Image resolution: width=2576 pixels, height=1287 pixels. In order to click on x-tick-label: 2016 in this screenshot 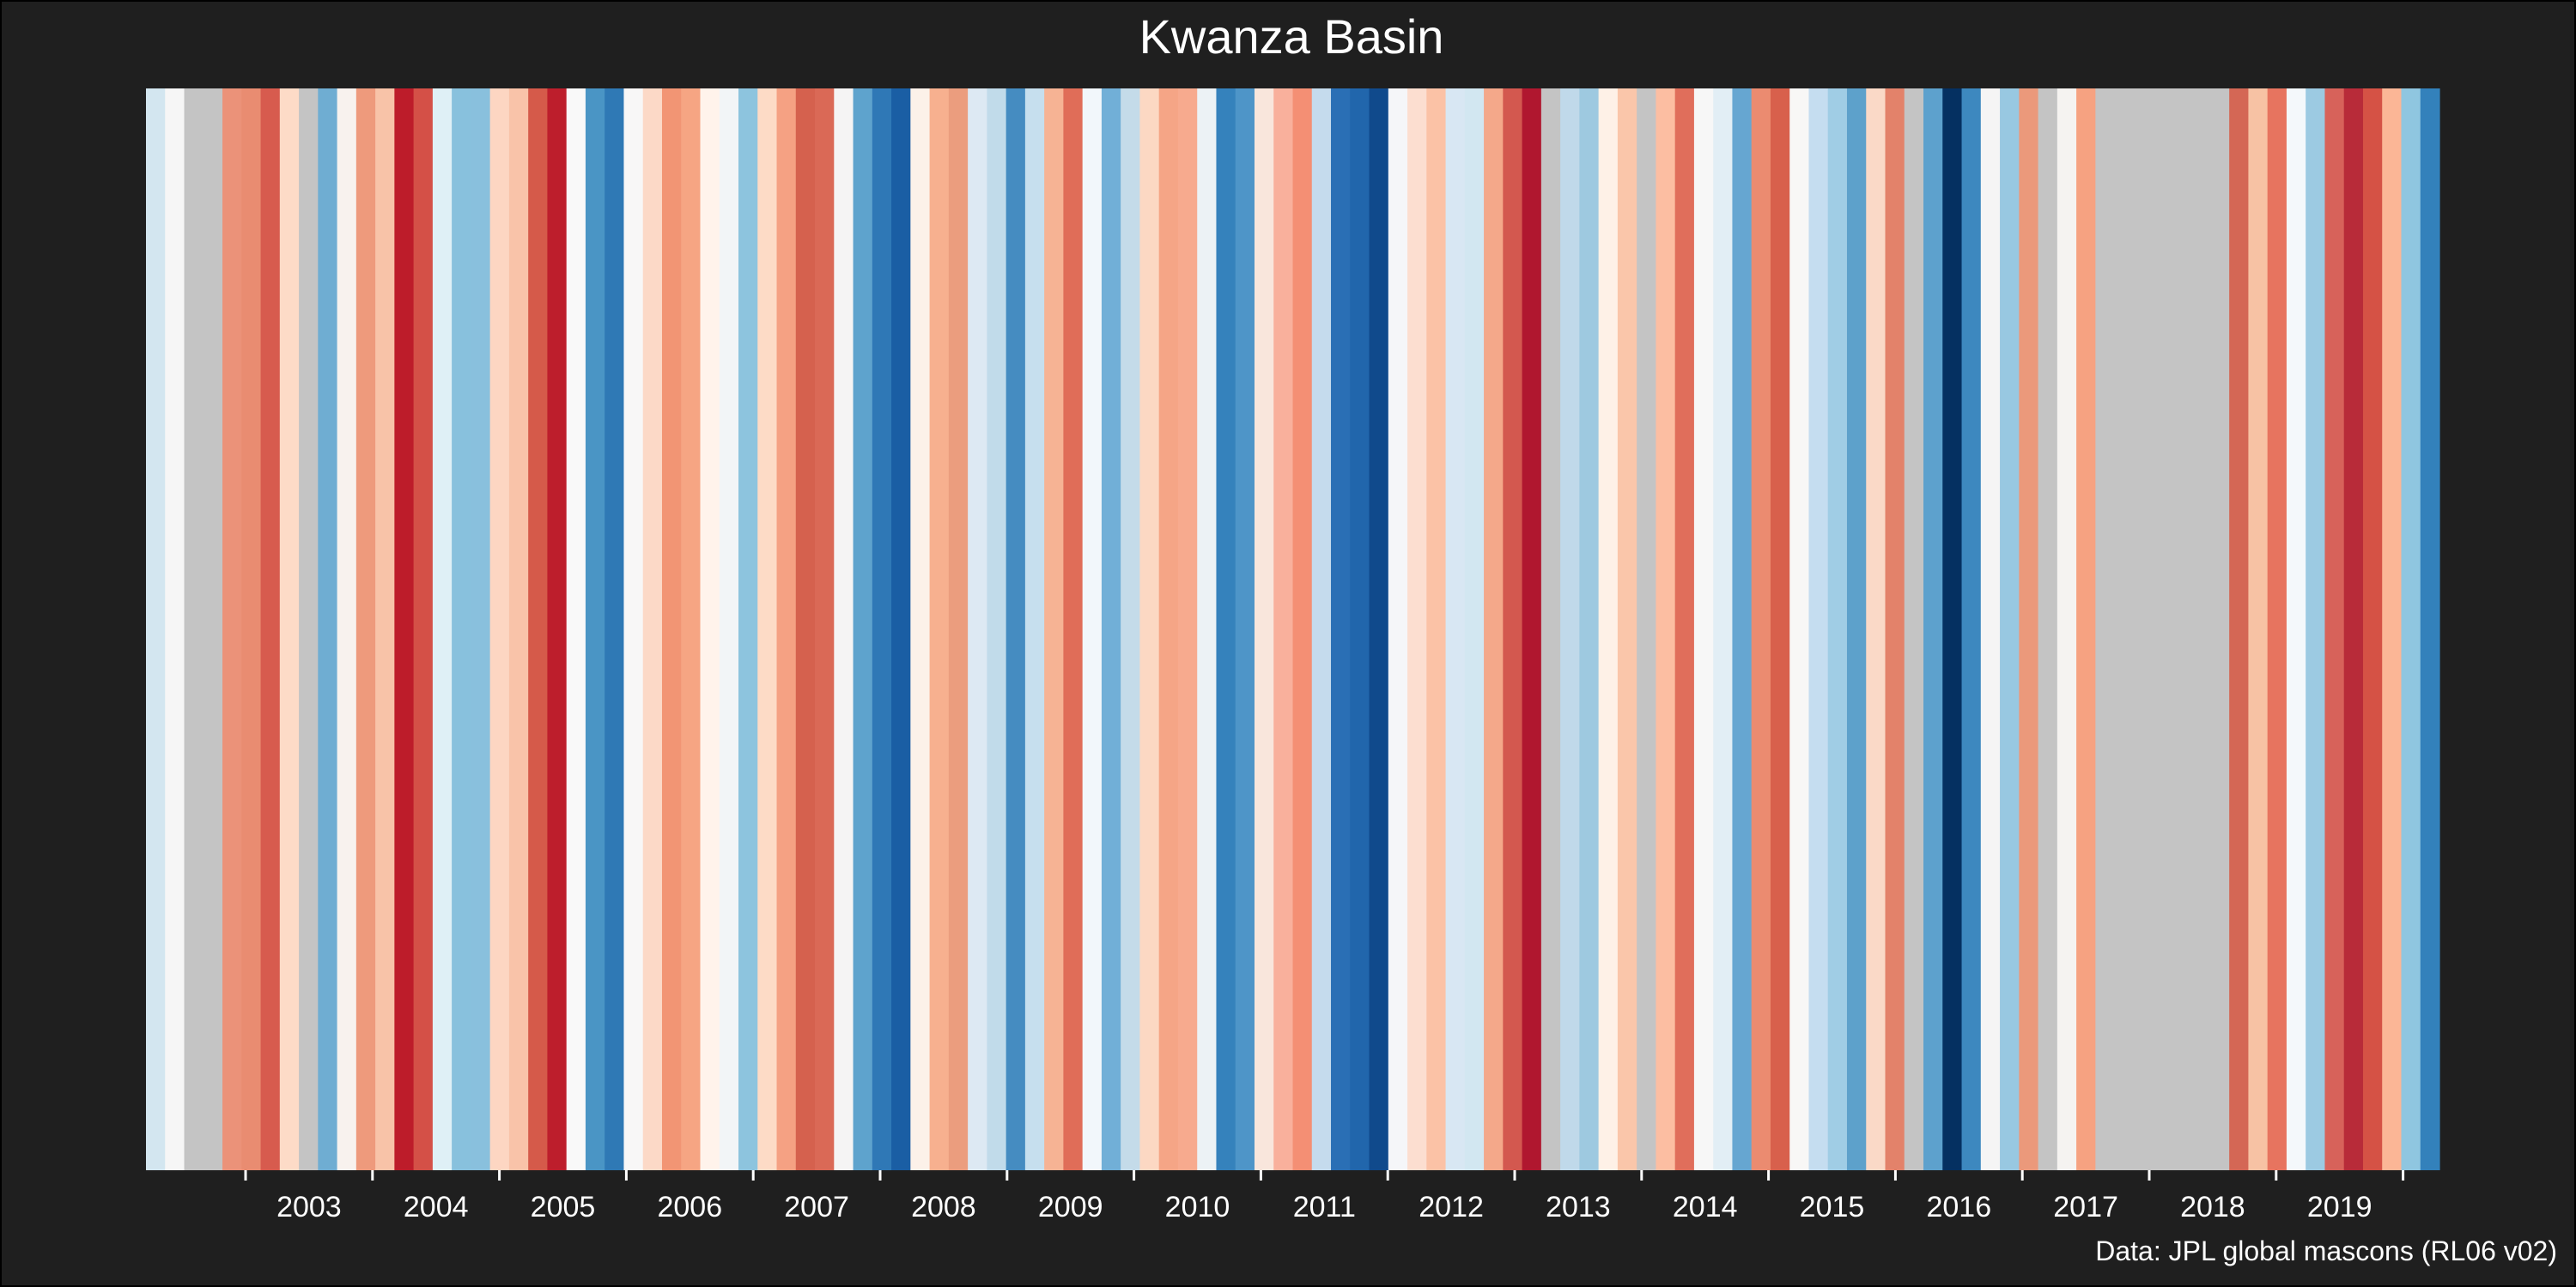, I will do `click(1959, 1207)`.